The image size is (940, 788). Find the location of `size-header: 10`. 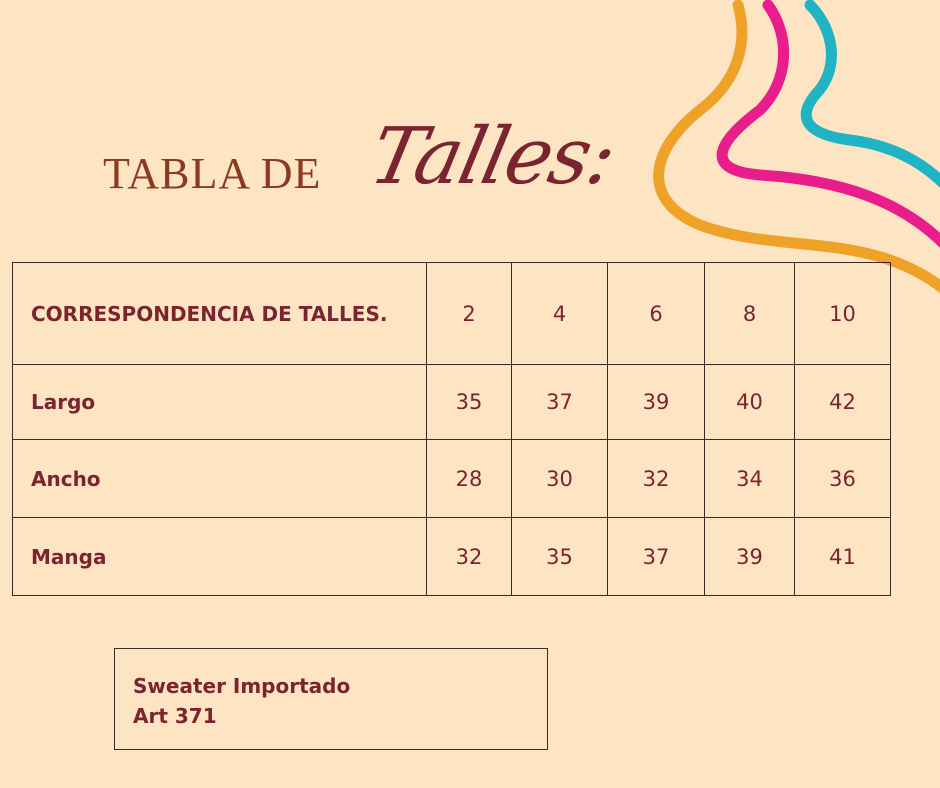

size-header: 10 is located at coordinates (842, 313).